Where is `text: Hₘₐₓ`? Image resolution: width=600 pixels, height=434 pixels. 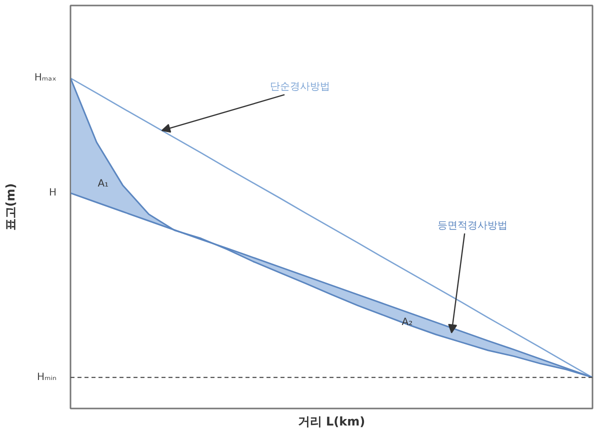 text: Hₘₐₓ is located at coordinates (45, 78).